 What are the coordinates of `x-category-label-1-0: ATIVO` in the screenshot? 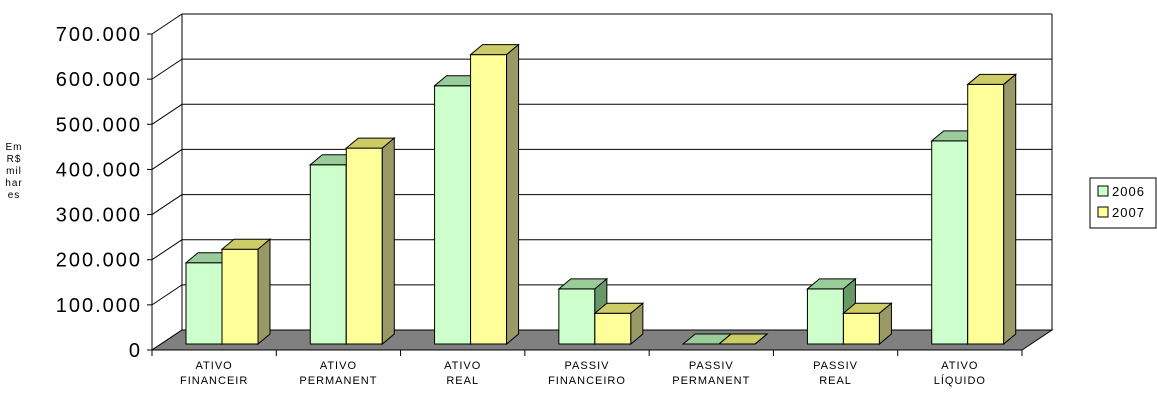 It's located at (338, 366).